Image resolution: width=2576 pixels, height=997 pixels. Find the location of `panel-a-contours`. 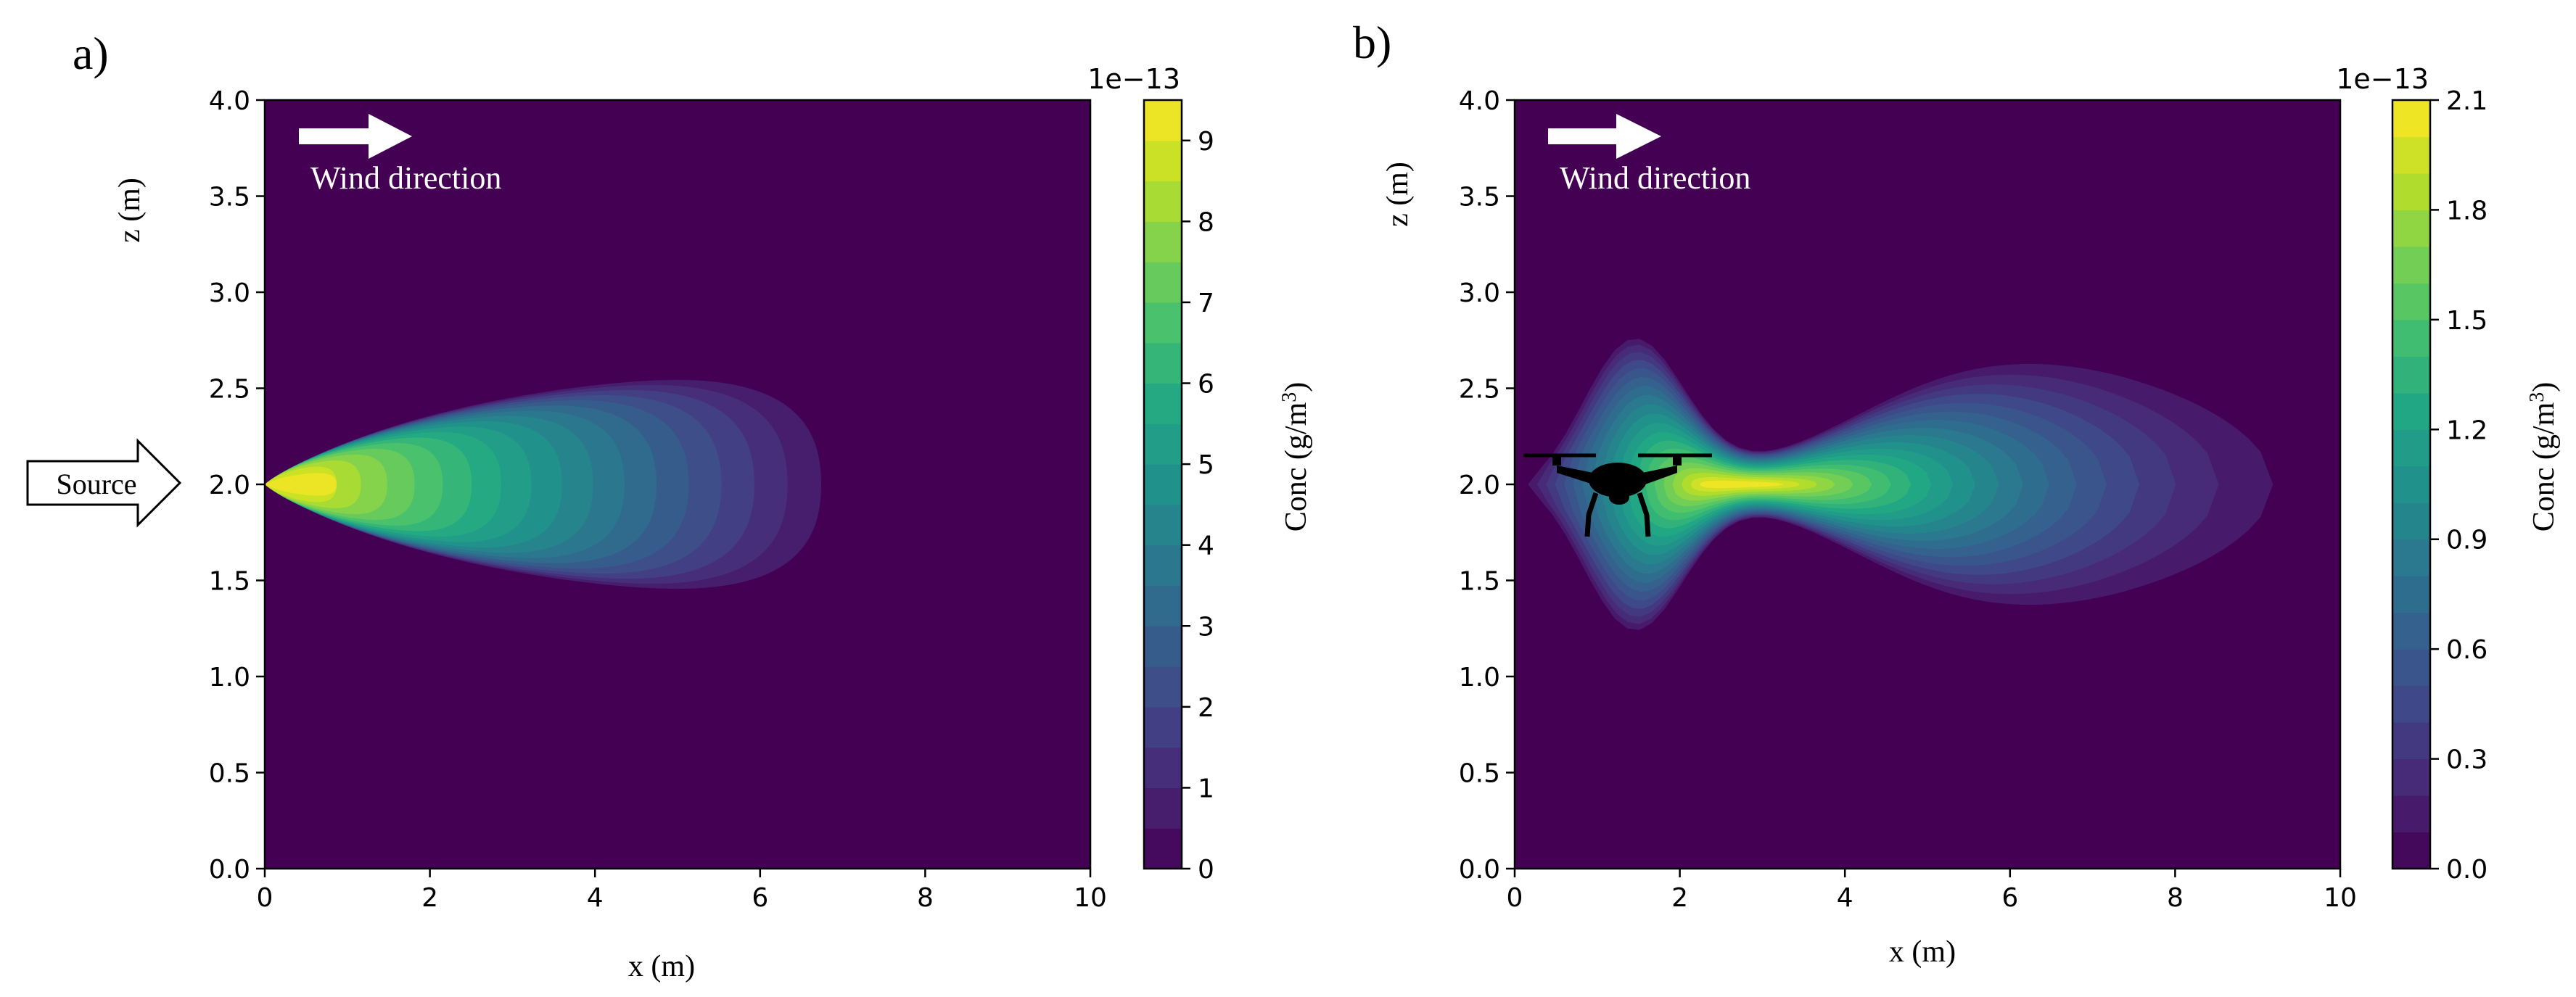

panel-a-contours is located at coordinates (543, 484).